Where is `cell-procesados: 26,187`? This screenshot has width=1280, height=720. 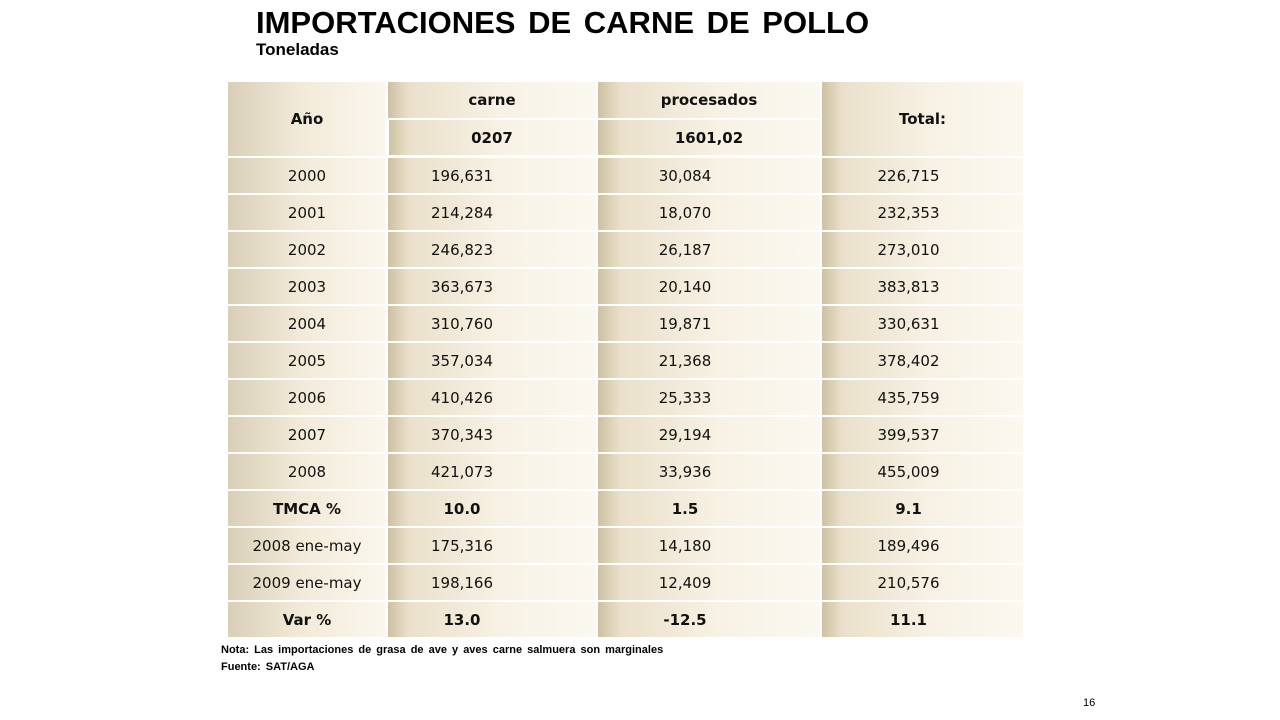
cell-procesados: 26,187 is located at coordinates (709, 249).